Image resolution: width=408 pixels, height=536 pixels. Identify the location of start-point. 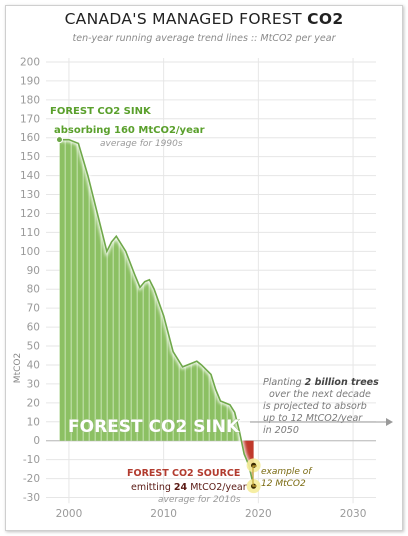
(59, 140).